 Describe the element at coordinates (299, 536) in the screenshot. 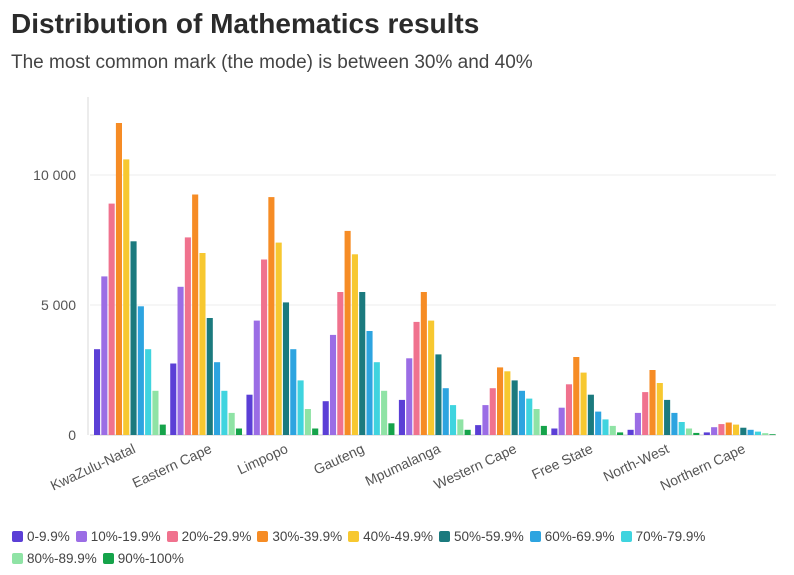

I see `legend-item: 30%-39.9%` at that location.